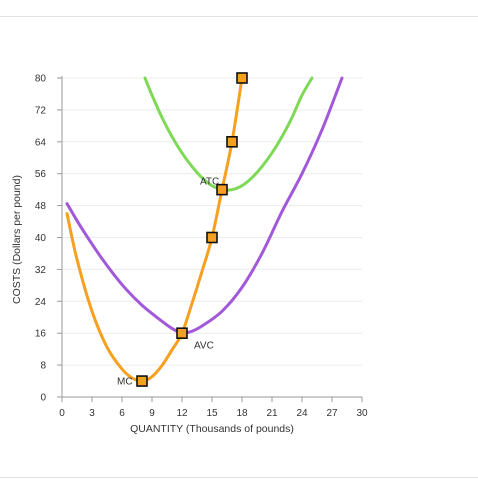  I want to click on y-tick-label: 48, so click(41, 206).